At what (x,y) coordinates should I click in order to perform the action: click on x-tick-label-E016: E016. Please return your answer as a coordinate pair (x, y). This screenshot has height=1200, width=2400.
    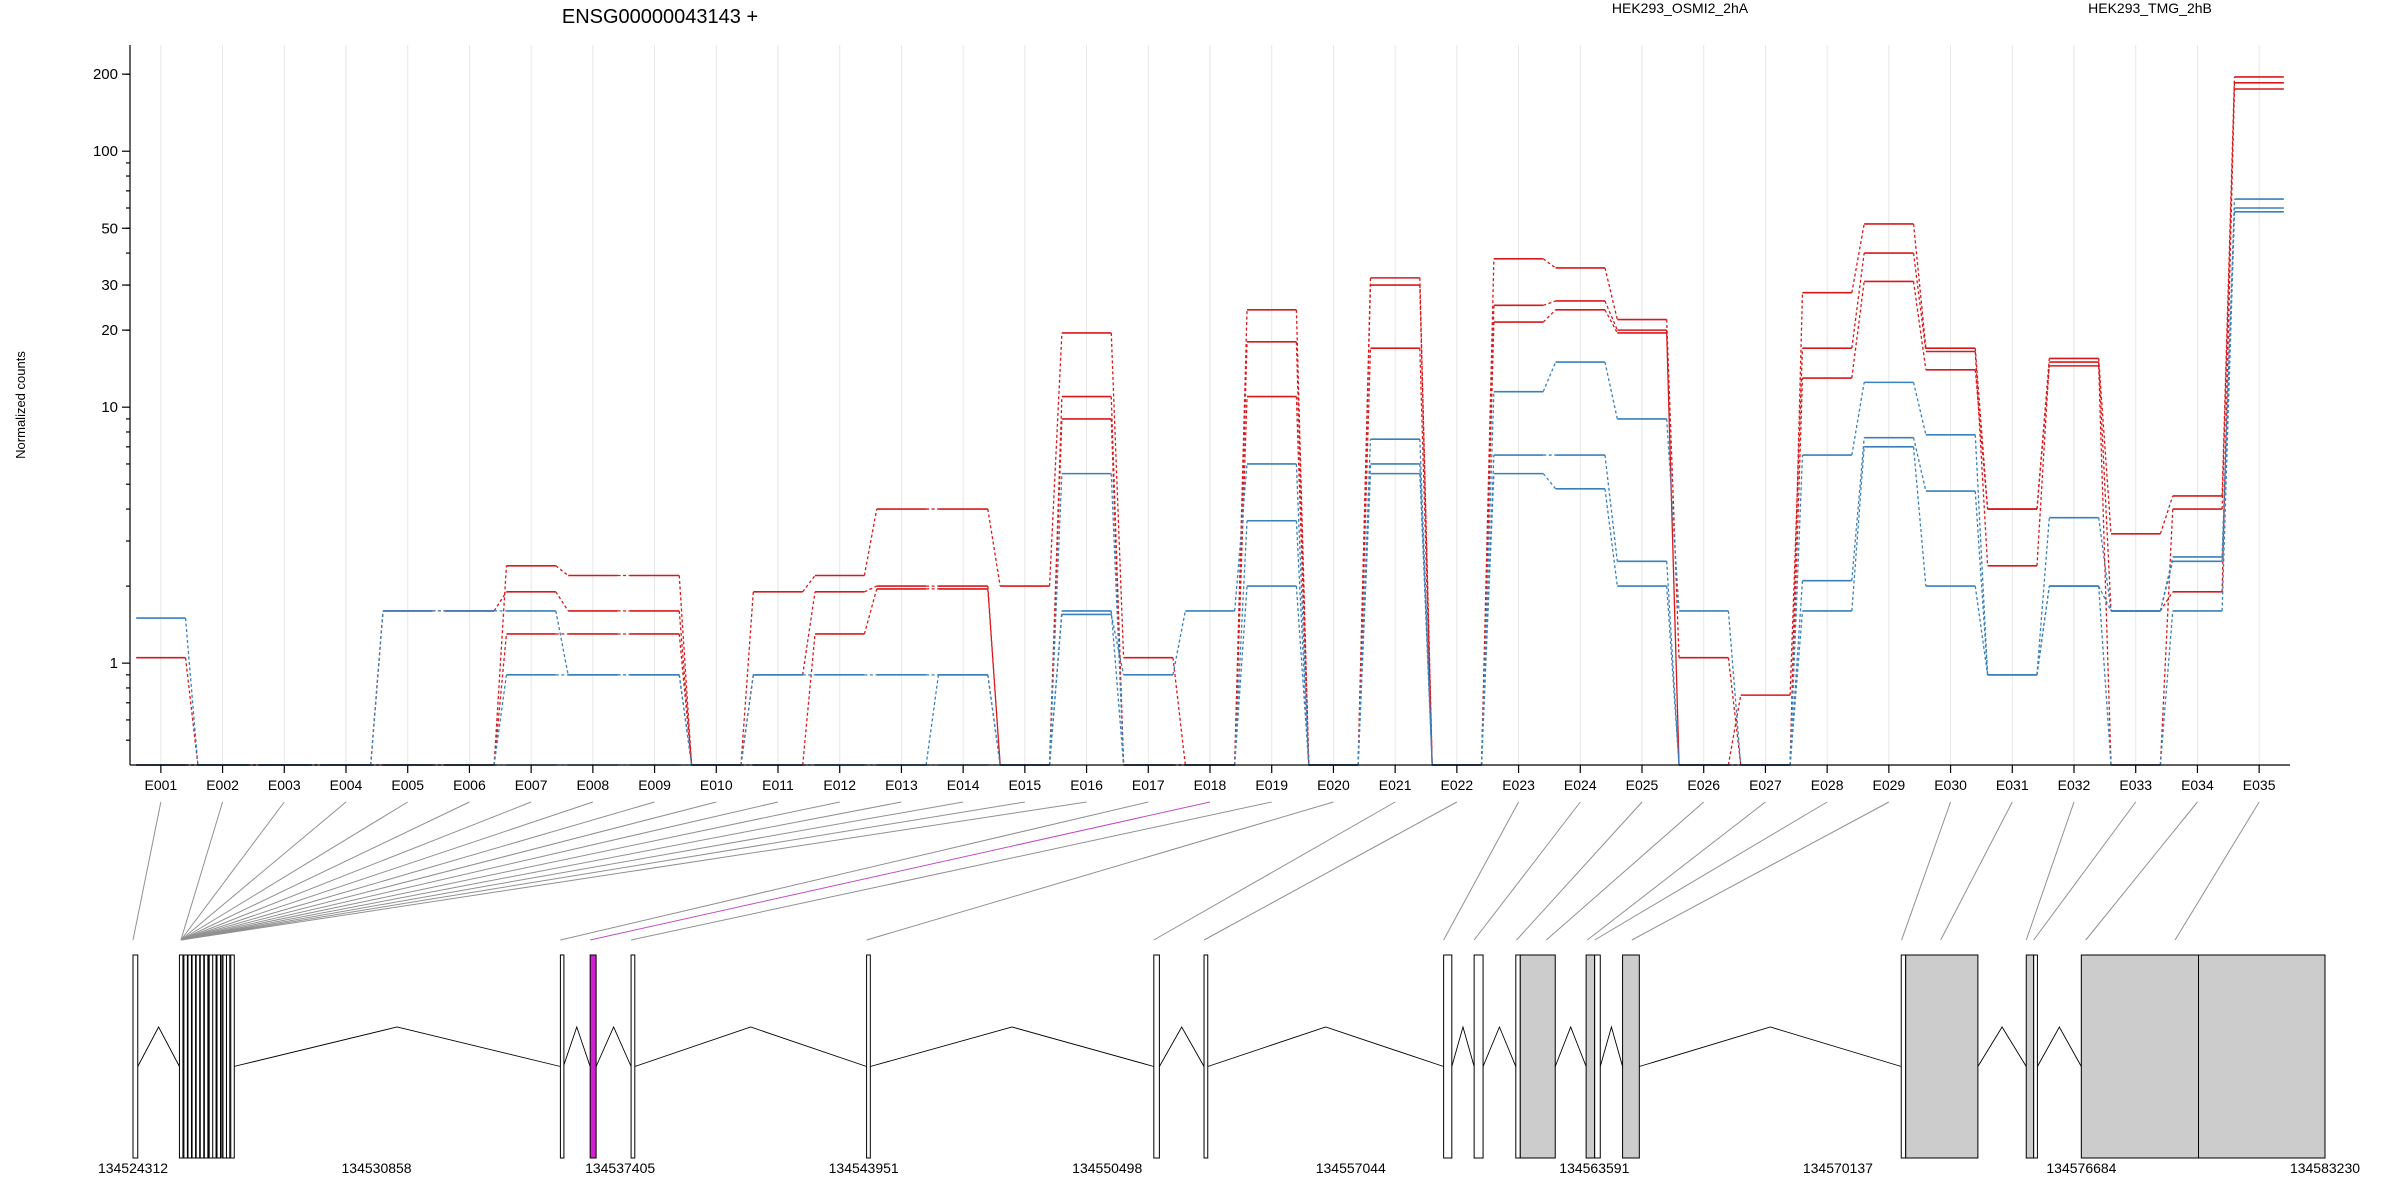
    Looking at the image, I should click on (1086, 785).